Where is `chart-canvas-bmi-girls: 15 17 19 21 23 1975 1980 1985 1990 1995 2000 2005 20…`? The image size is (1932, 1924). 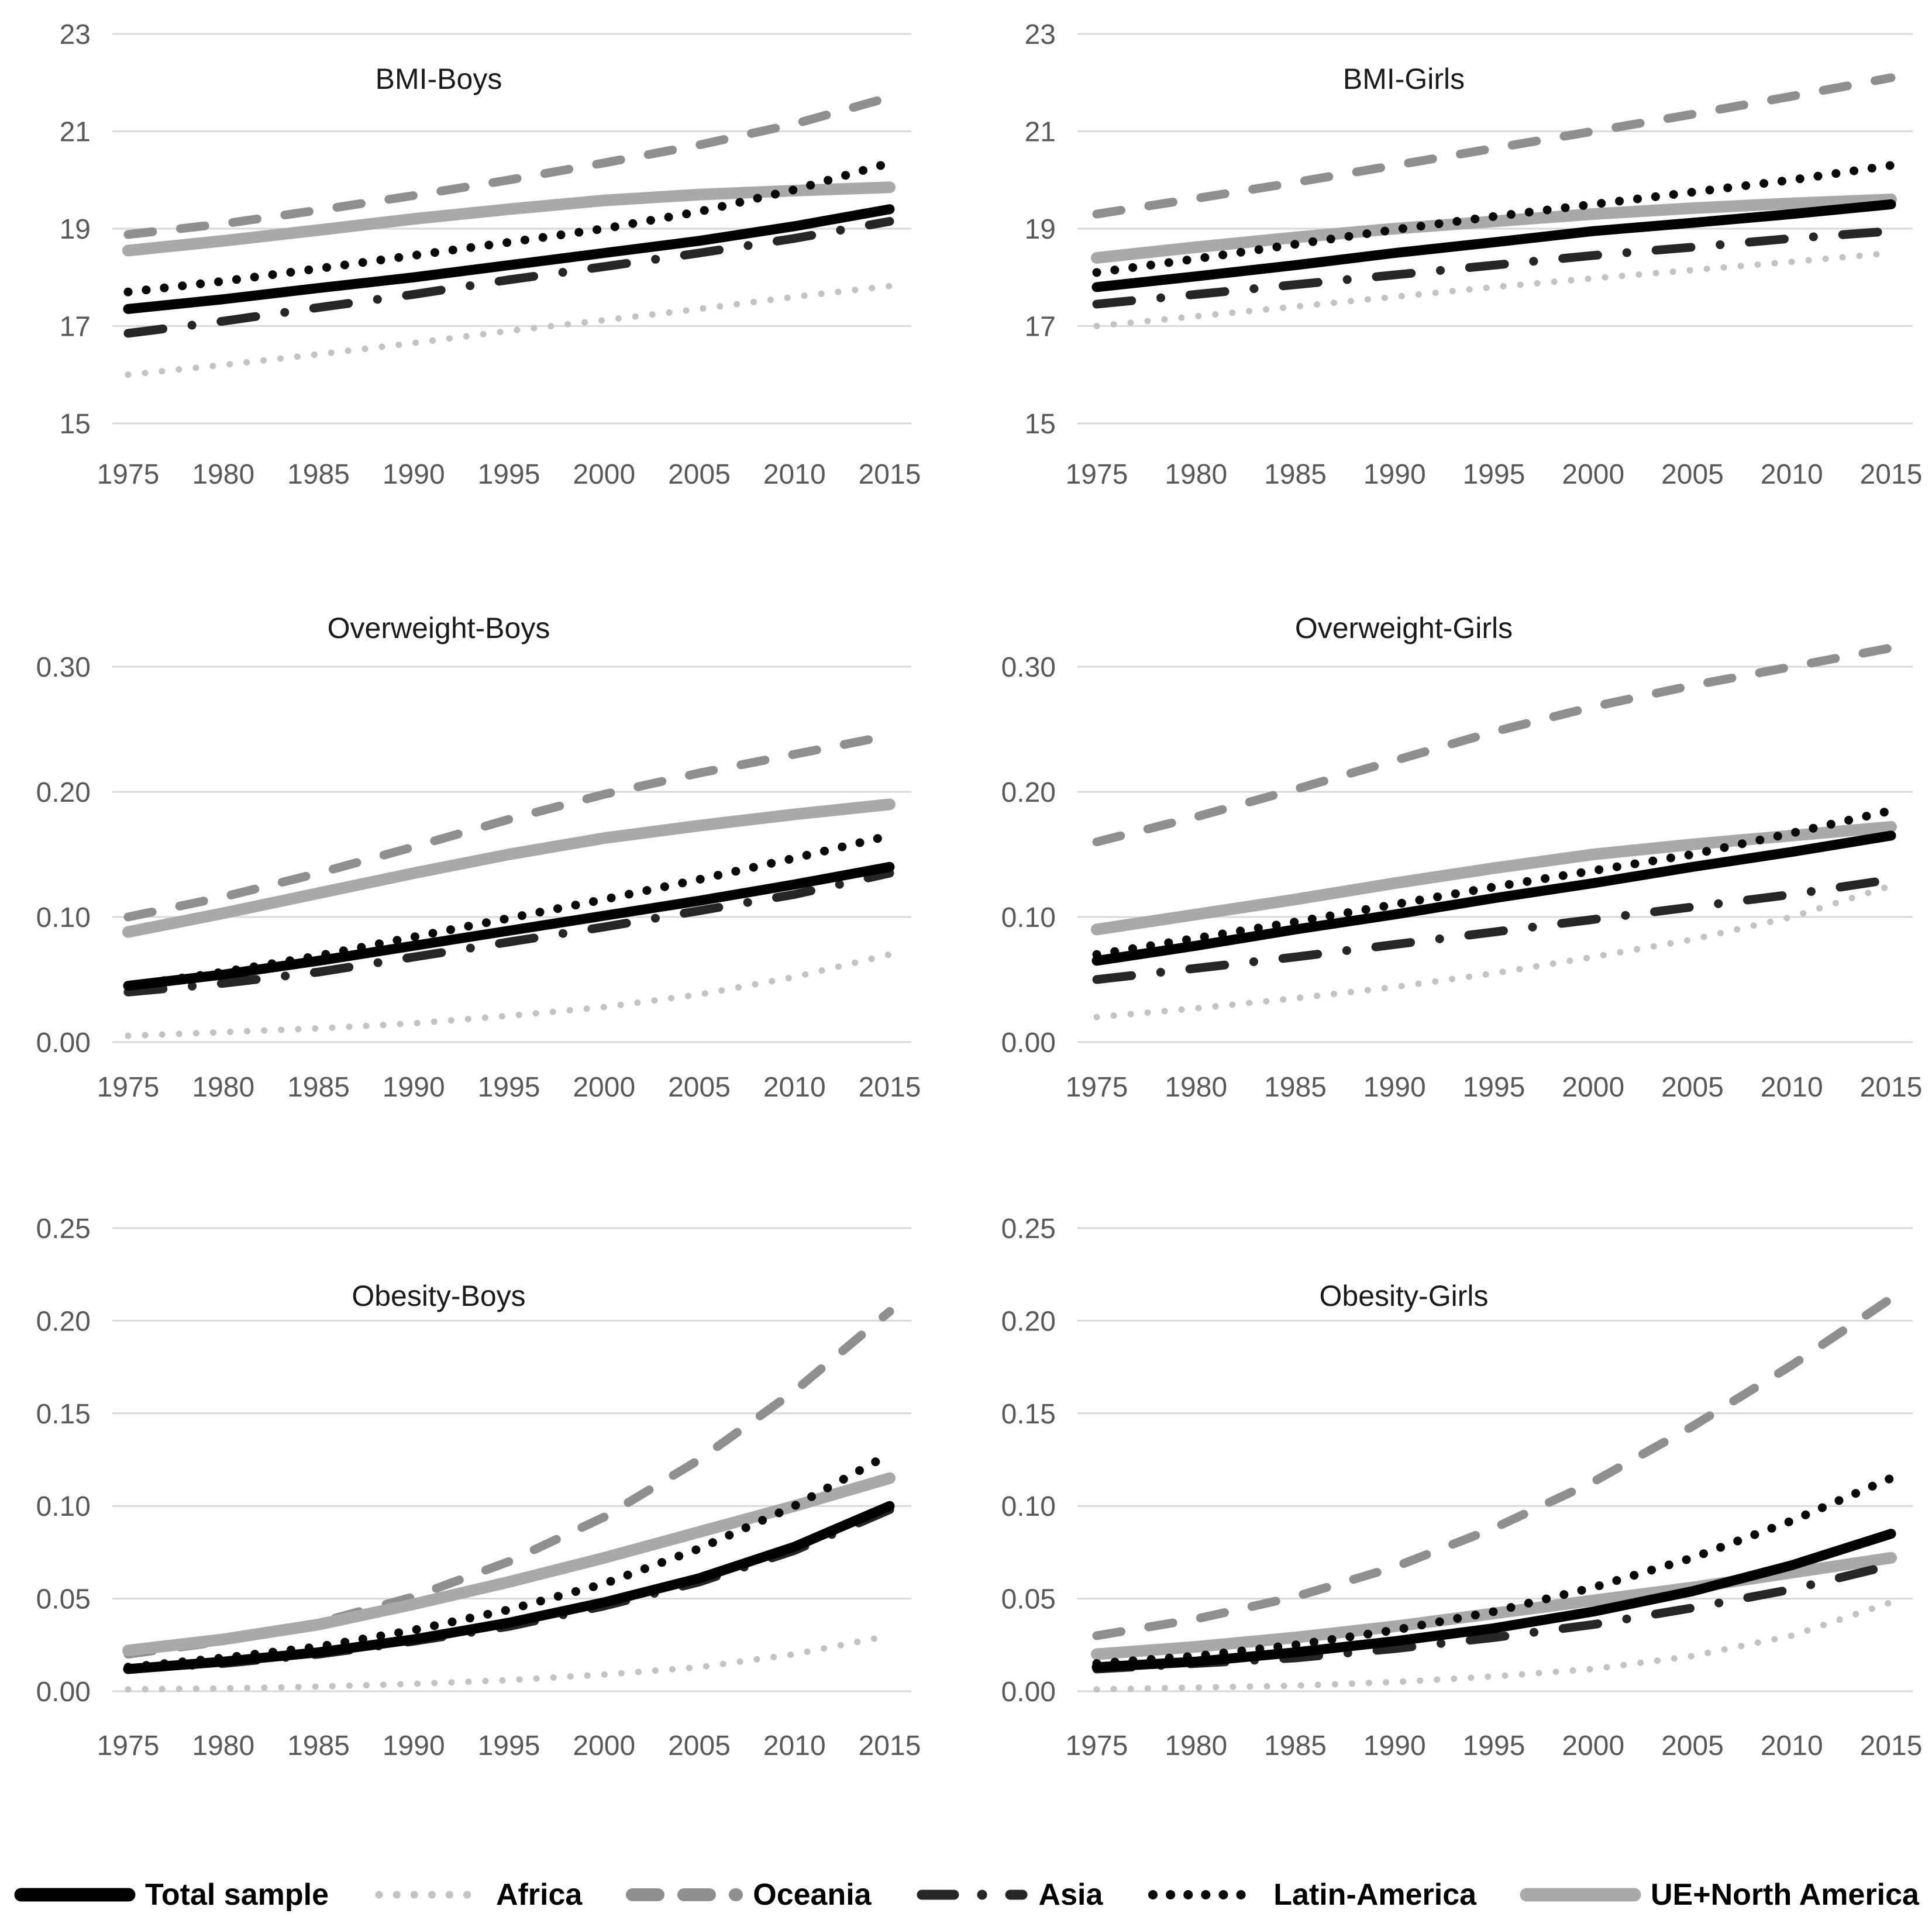
chart-canvas-bmi-girls: 15 17 19 21 23 1975 1980 1985 1990 1995 2000 2005 20… is located at coordinates (1474, 254).